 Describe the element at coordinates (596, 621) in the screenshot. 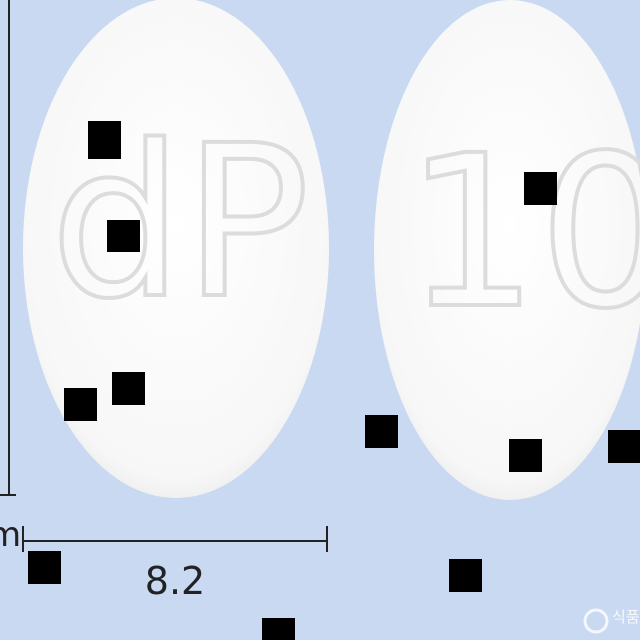

I see `watermark-logo` at that location.